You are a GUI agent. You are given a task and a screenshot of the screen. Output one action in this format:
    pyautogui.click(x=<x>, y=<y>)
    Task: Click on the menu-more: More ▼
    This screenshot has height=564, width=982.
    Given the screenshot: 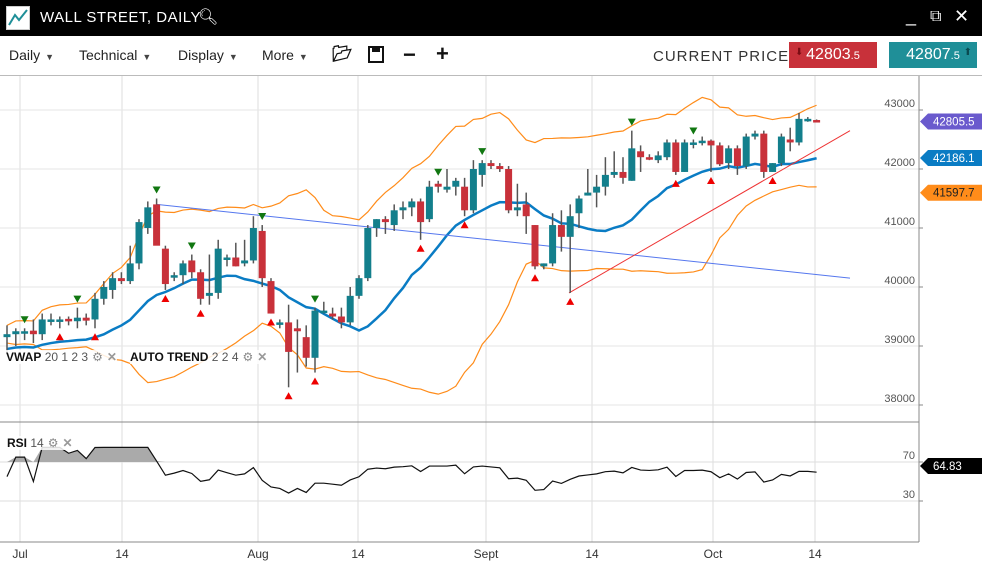 What is the action you would take?
    pyautogui.click(x=285, y=55)
    